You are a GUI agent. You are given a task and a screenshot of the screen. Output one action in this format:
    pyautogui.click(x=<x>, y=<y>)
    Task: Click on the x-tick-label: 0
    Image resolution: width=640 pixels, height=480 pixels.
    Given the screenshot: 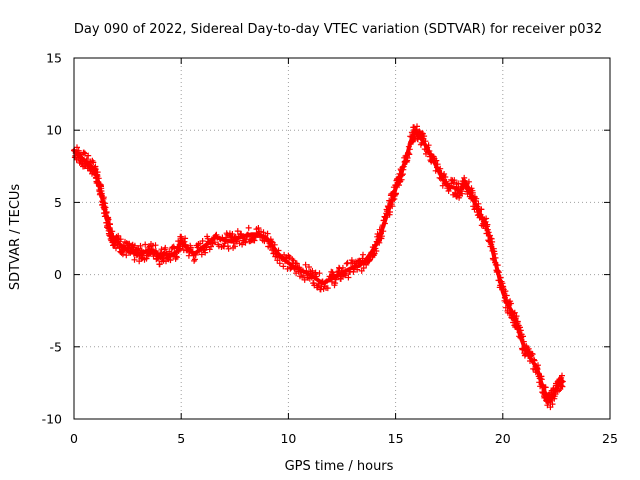 What is the action you would take?
    pyautogui.click(x=74, y=438)
    